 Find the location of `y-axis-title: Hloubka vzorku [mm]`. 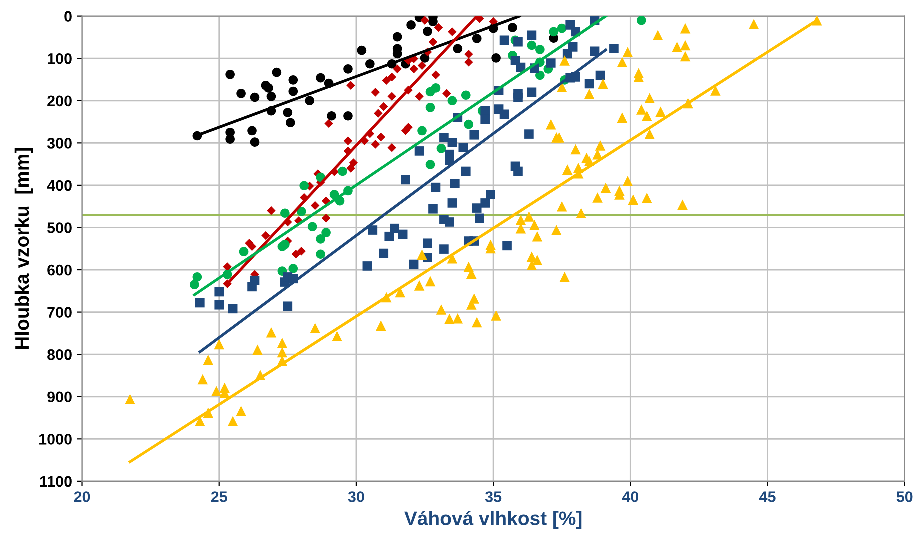

y-axis-title: Hloubka vzorku [mm] is located at coordinates (23, 249).